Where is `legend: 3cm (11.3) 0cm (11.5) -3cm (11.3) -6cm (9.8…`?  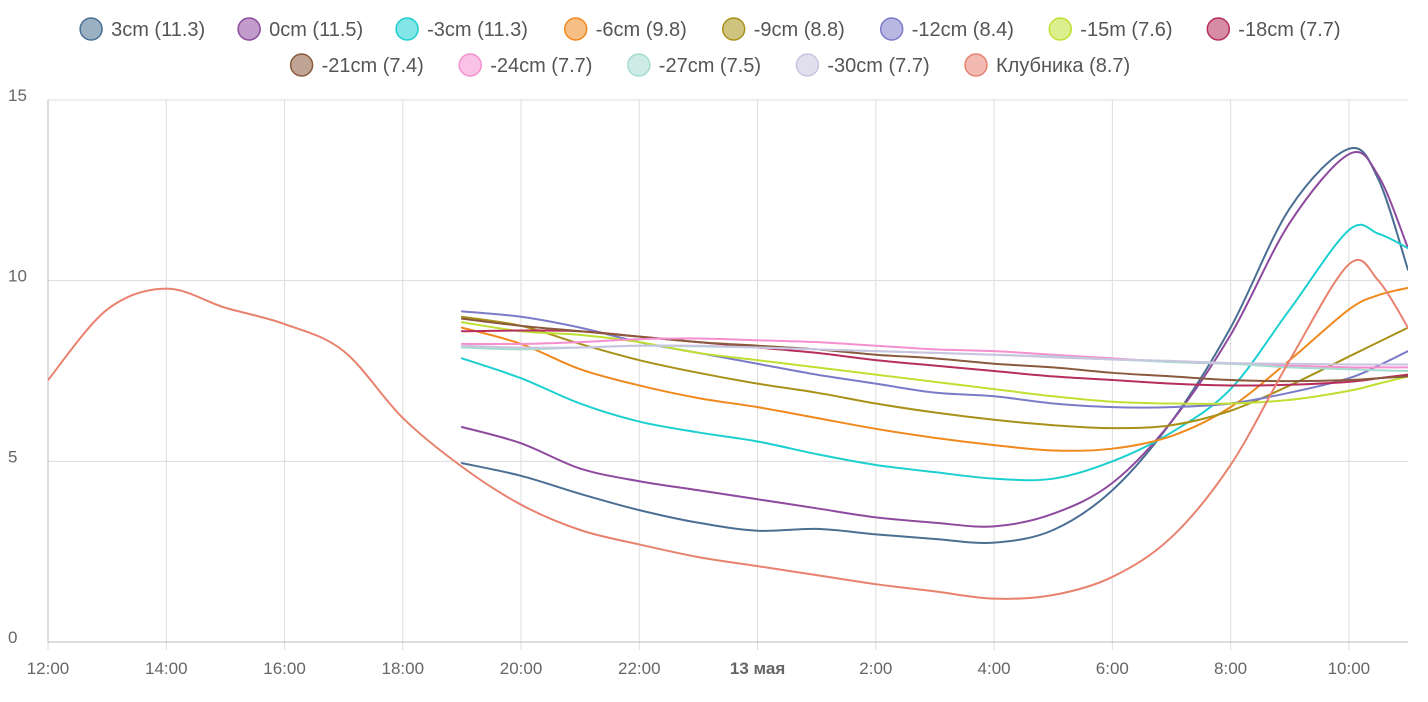
legend: 3cm (11.3) 0cm (11.5) -3cm (11.3) -6cm (9.8… is located at coordinates (710, 47).